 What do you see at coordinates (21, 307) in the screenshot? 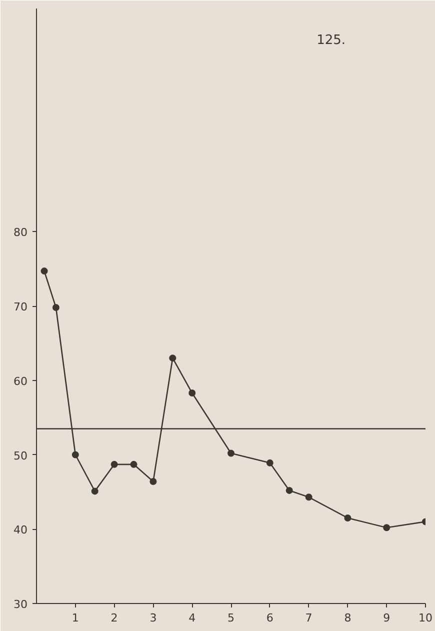
I see `y-tick-label: 70` at bounding box center [21, 307].